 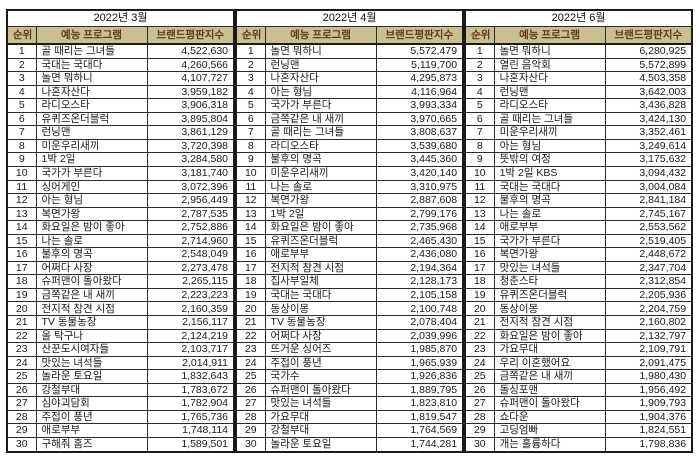 I want to click on rank-cell: 21, so click(x=479, y=322).